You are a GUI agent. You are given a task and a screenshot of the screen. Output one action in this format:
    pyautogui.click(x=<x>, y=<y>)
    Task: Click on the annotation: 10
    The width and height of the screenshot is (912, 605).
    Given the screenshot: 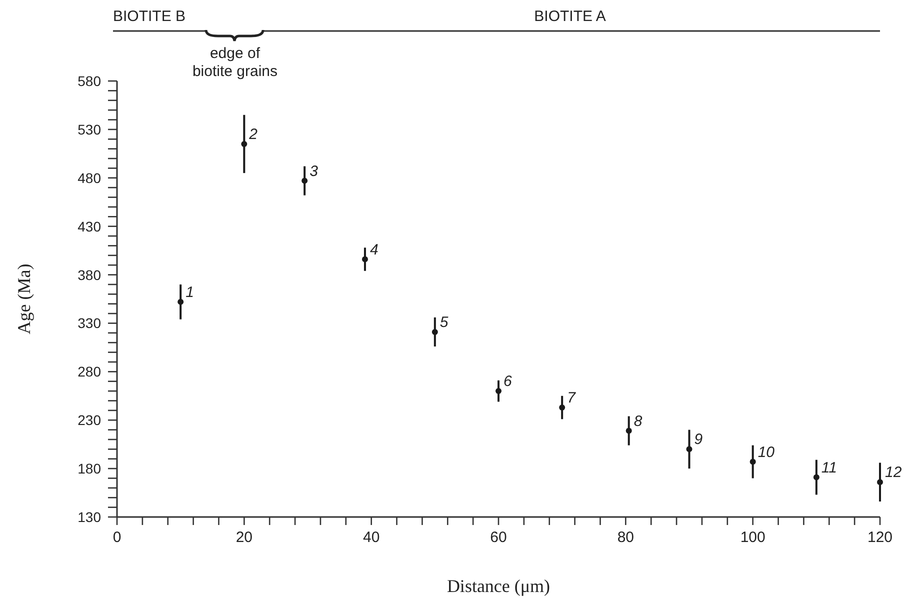 What is the action you would take?
    pyautogui.click(x=767, y=452)
    